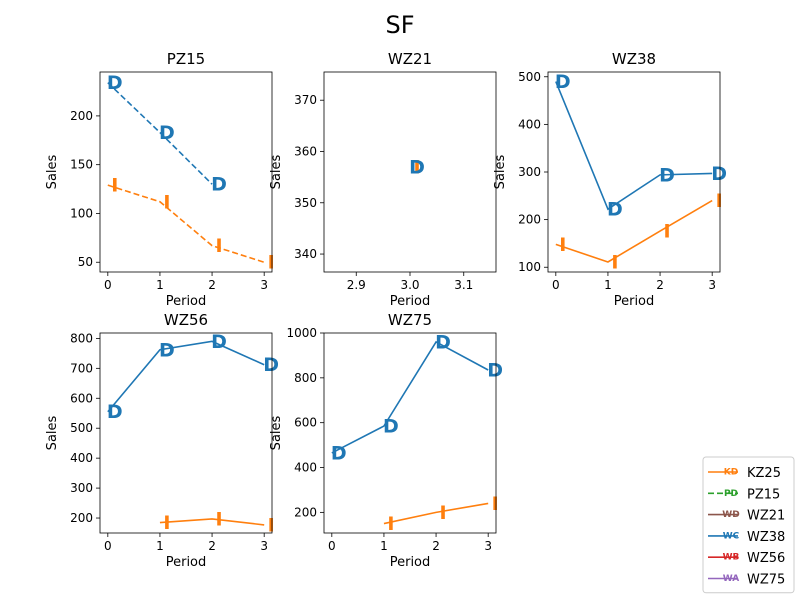 The image size is (800, 600). I want to click on y-tick-label: 150, so click(81, 165).